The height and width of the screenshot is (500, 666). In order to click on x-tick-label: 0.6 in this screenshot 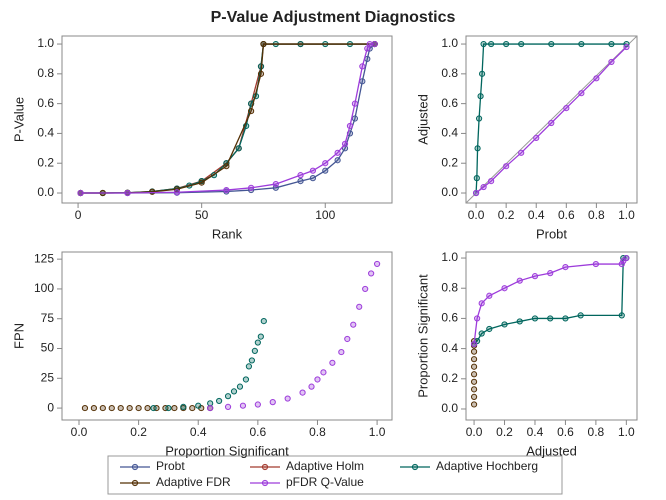, I will do `click(566, 215)`.